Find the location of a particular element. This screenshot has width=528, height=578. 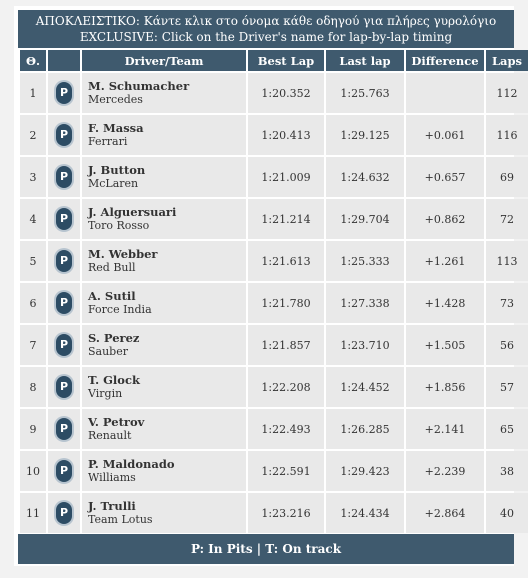

last-lap-cell: 1:29.423 is located at coordinates (365, 471).